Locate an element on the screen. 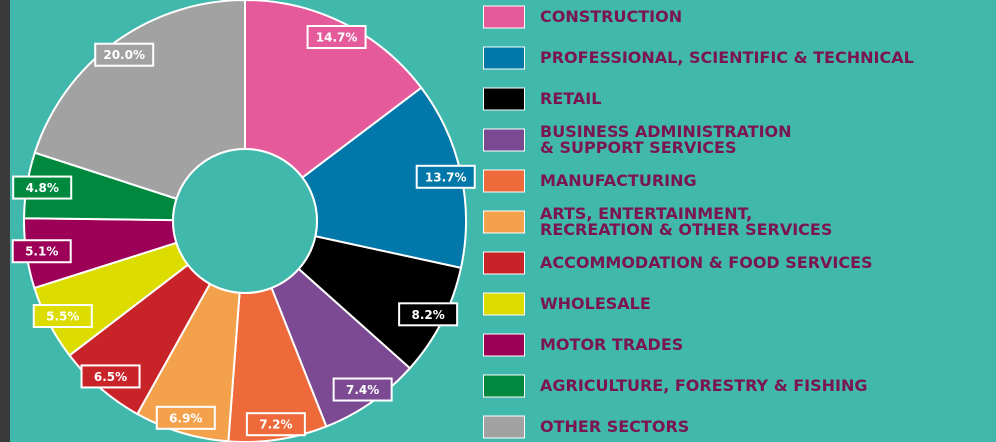 This screenshot has width=996, height=442. value-label: 6.5% is located at coordinates (110, 377).